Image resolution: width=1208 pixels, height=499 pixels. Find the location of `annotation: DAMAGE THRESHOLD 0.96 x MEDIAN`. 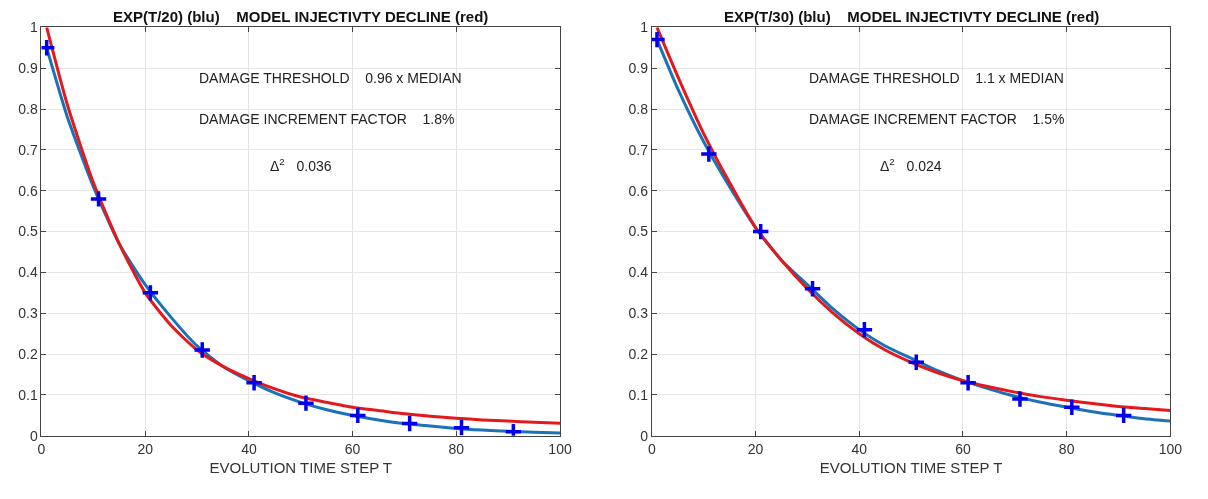

annotation: DAMAGE THRESHOLD 0.96 x MEDIAN is located at coordinates (330, 78).